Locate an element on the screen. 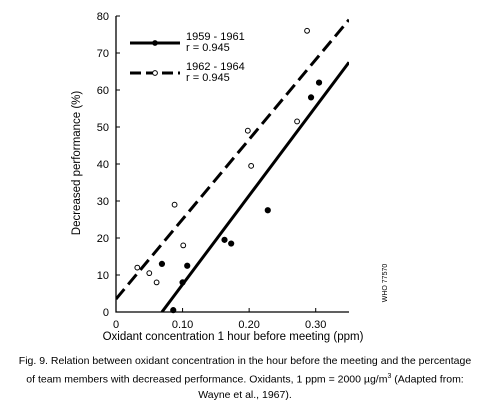 The height and width of the screenshot is (412, 488). y-tick-label: 20 is located at coordinates (103, 239).